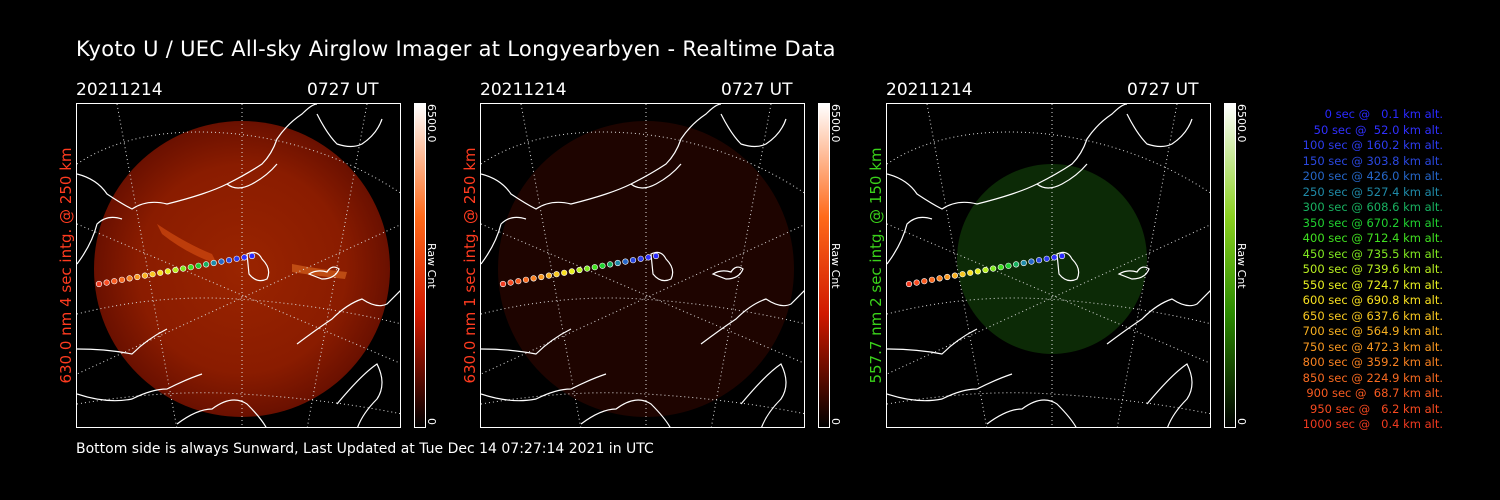 The image size is (1500, 500). I want to click on panel-1-scale-max: 6500.0, so click(431, 123).